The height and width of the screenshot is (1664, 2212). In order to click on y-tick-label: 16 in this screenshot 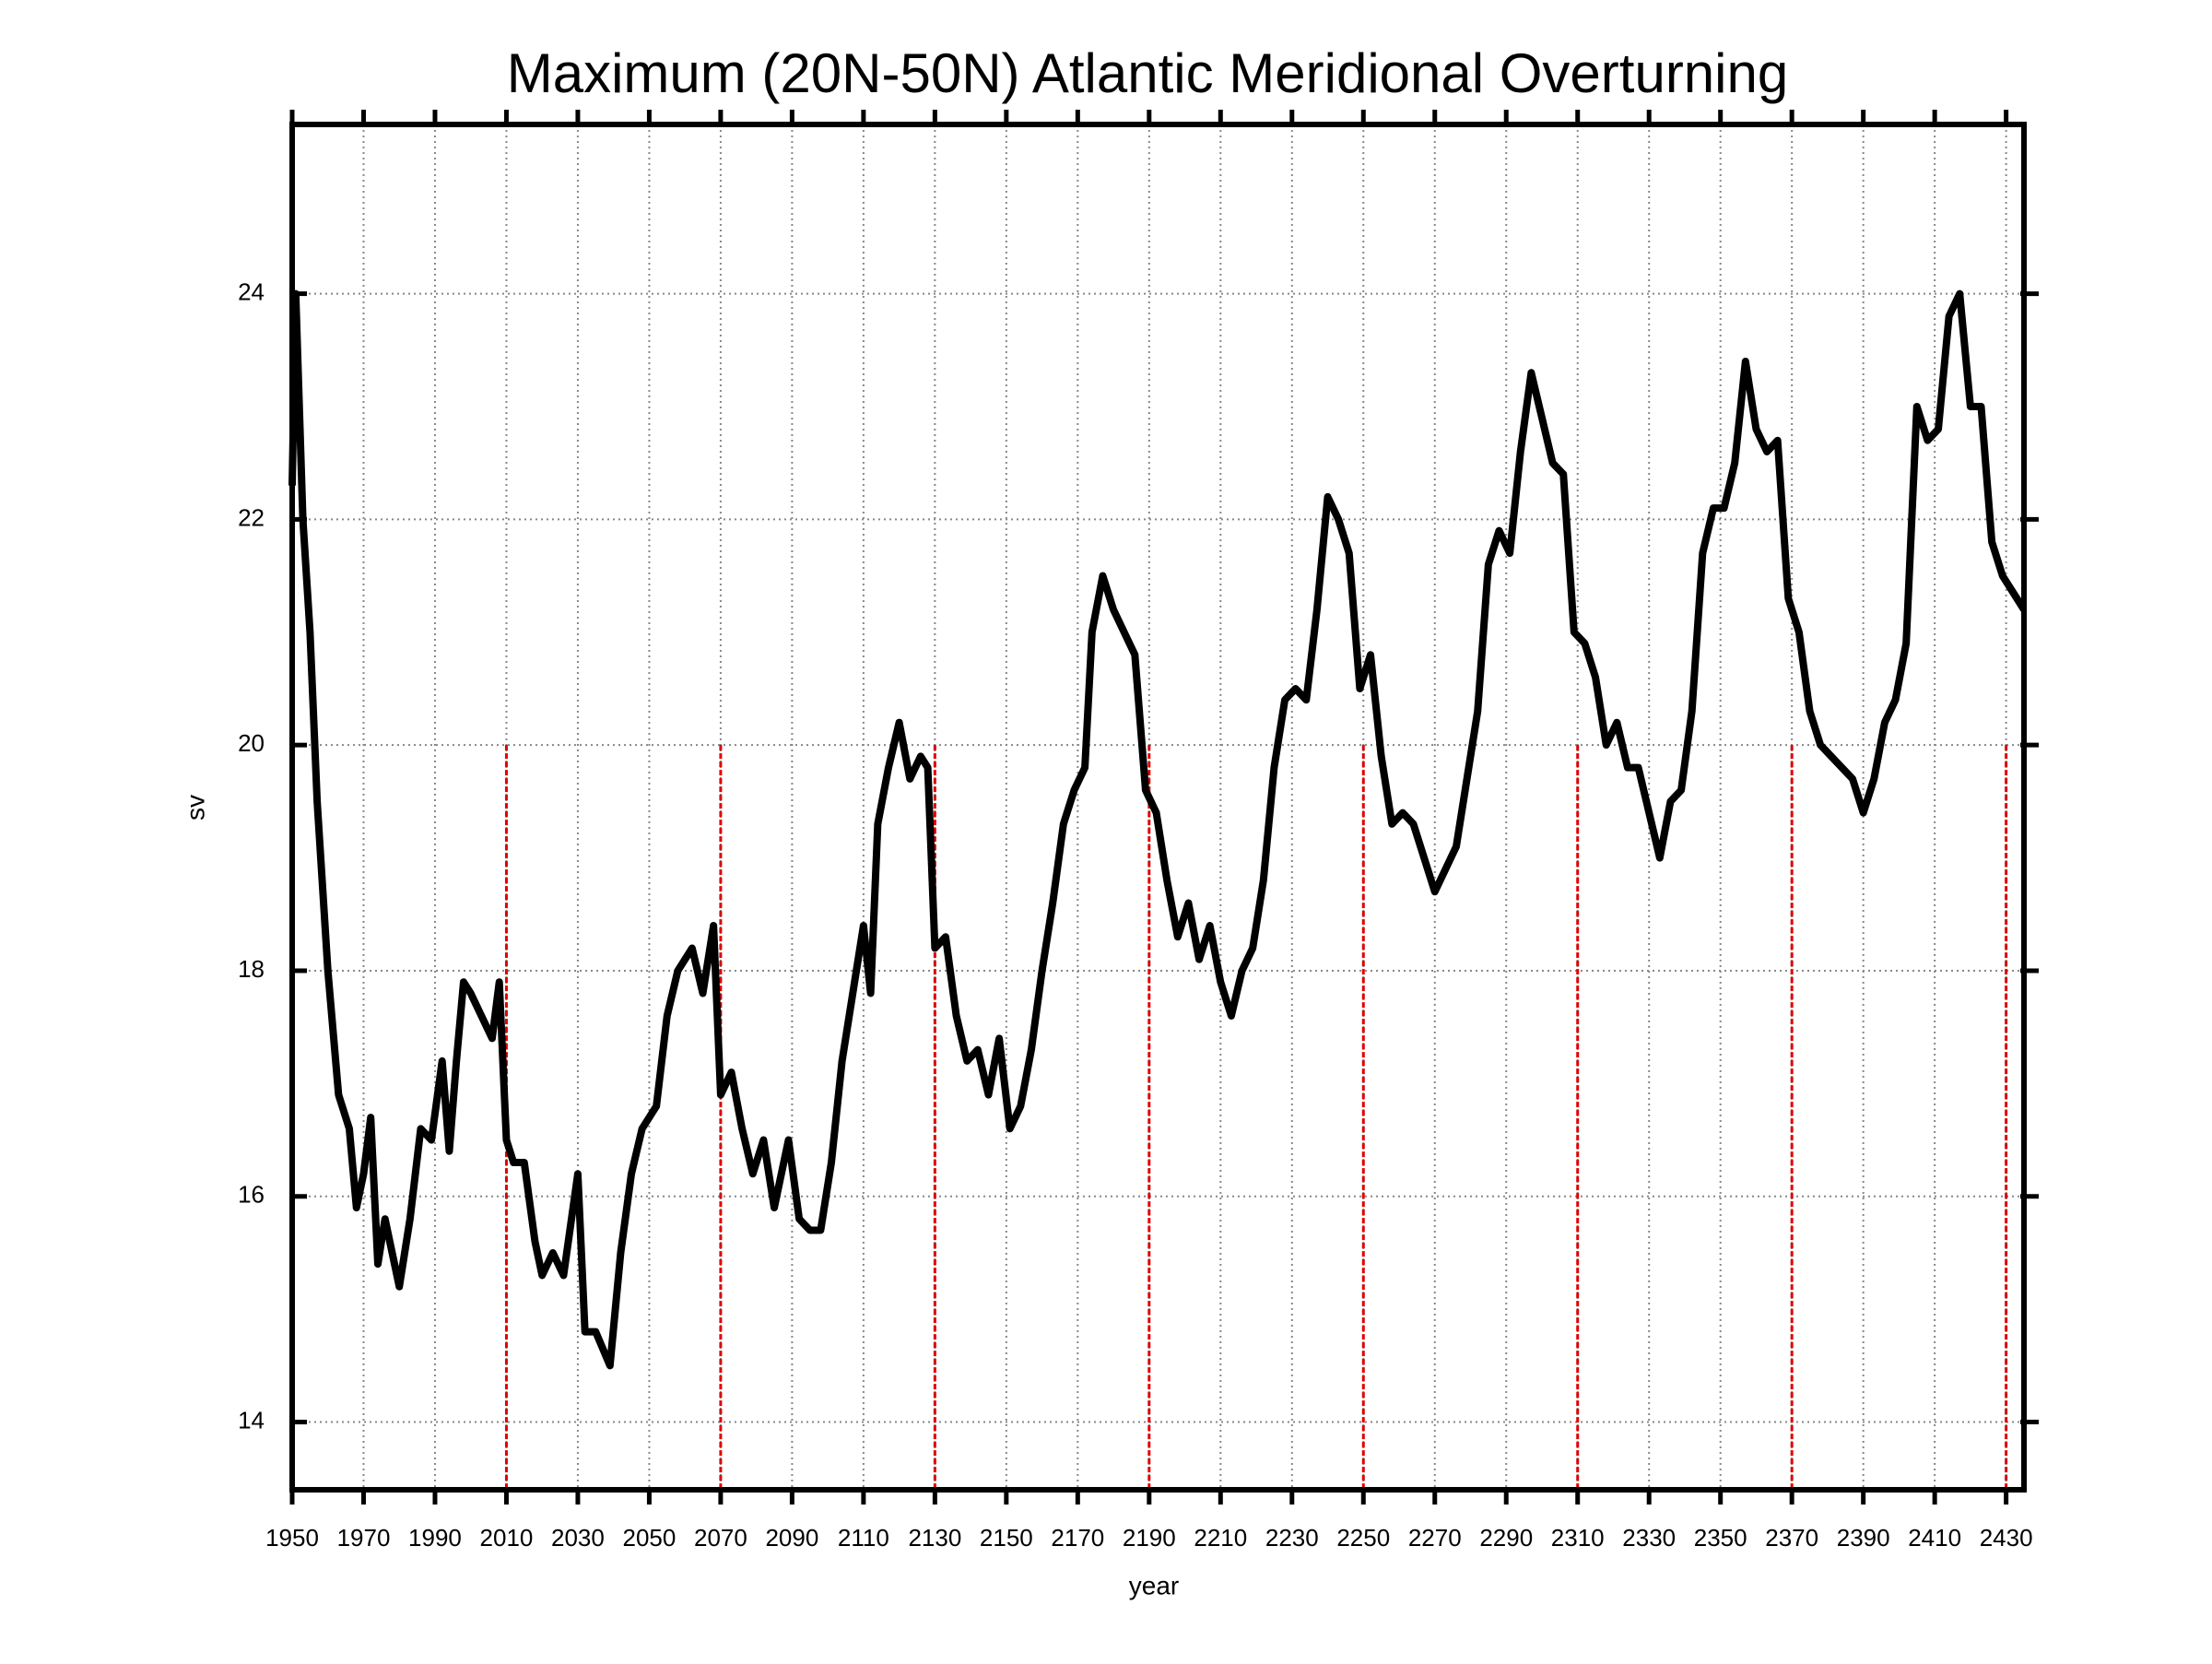, I will do `click(251, 1195)`.